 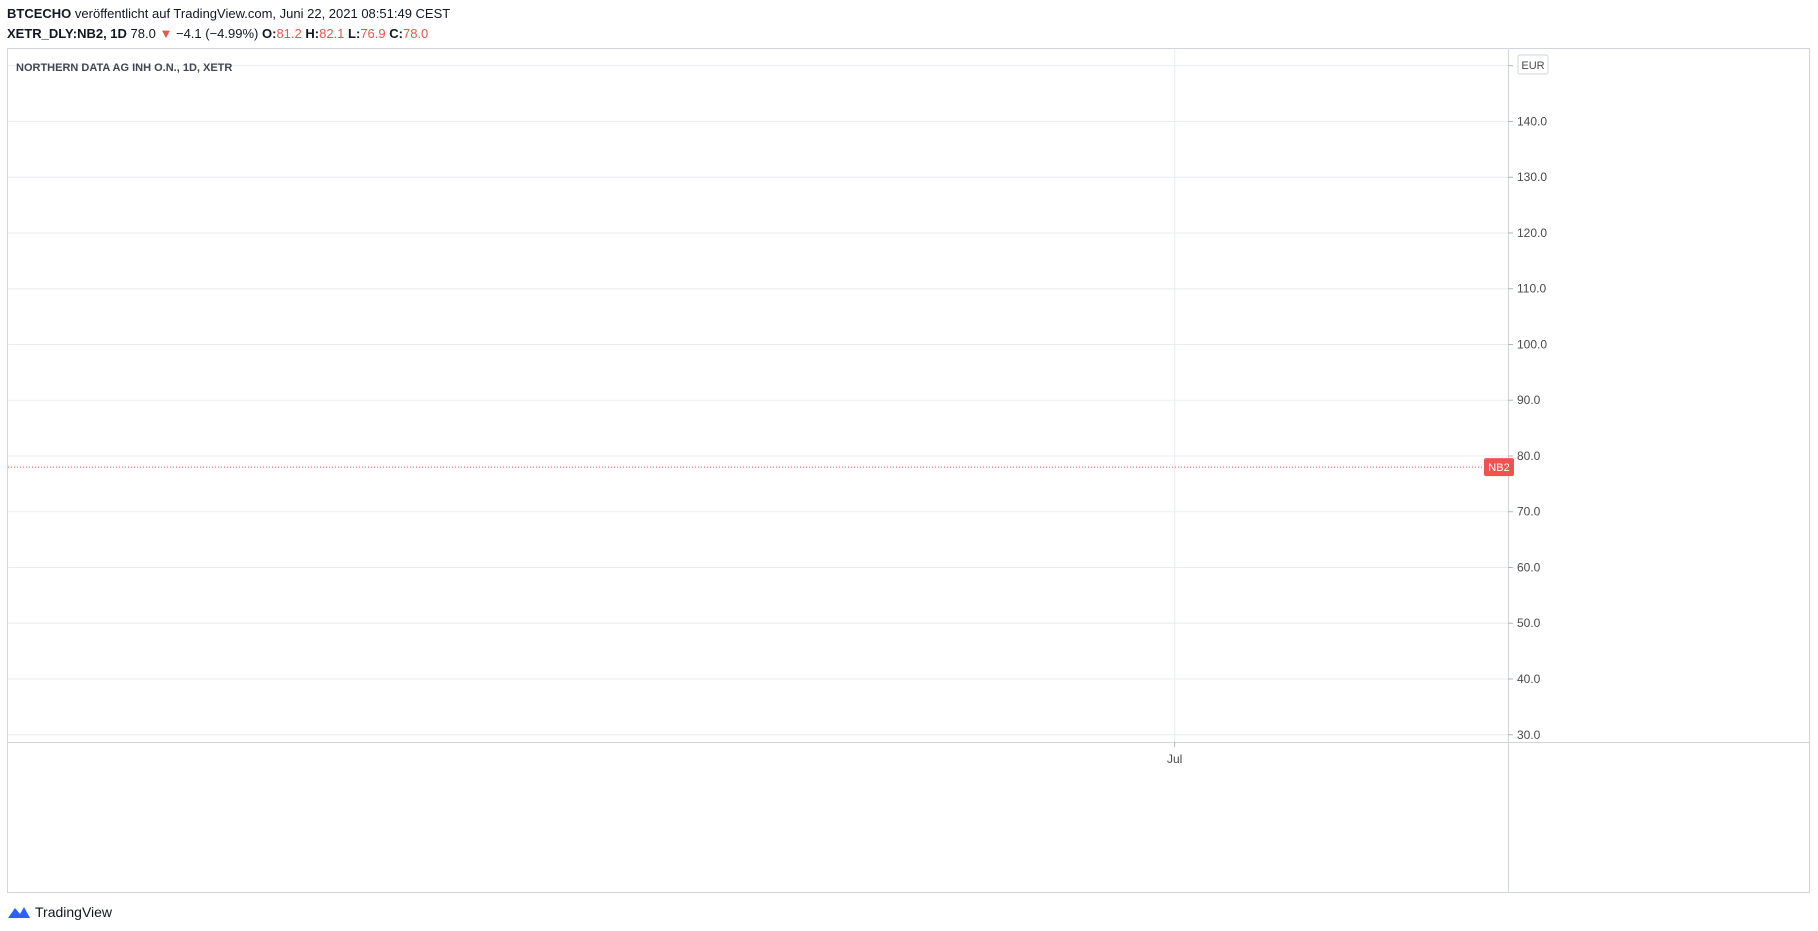 I want to click on currency-box: EUR, so click(x=1533, y=64).